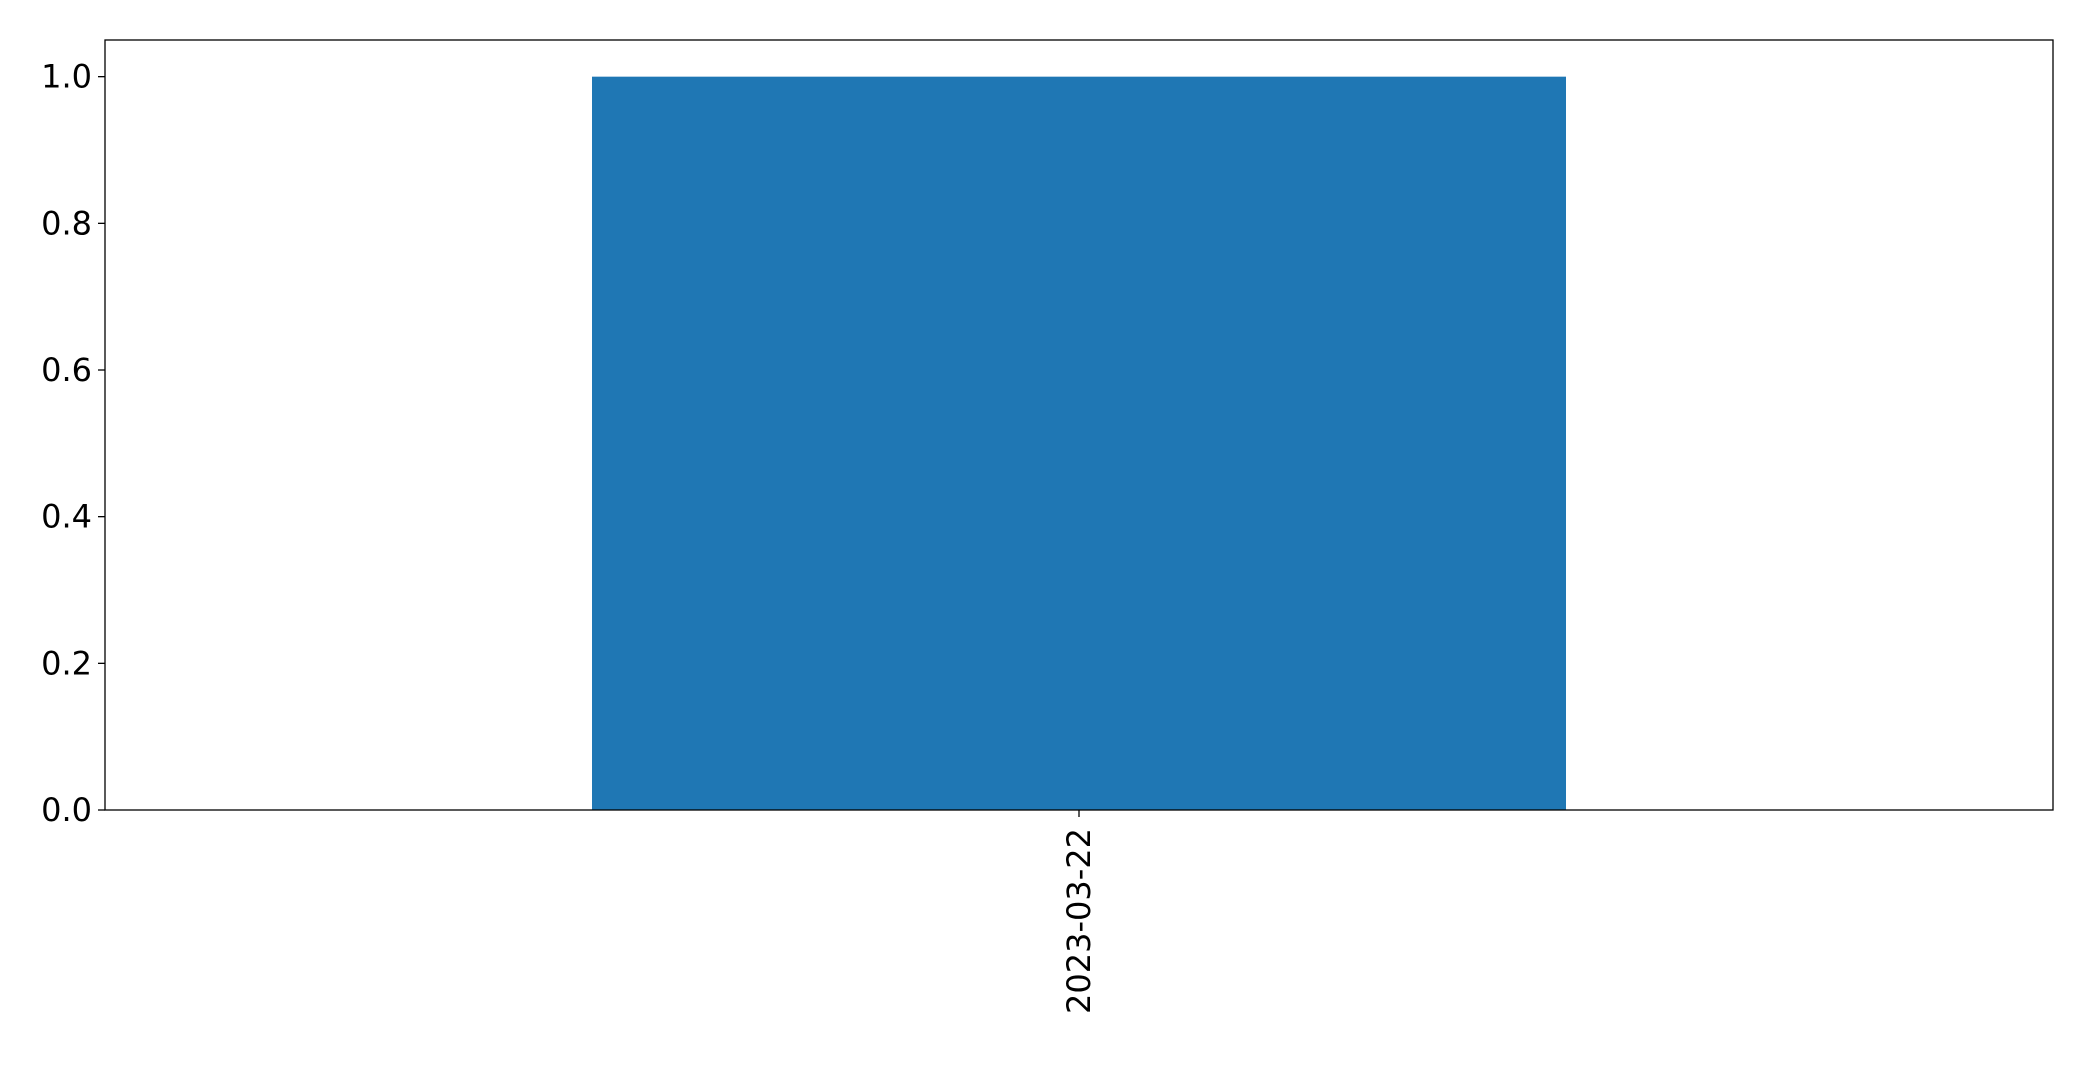 Image resolution: width=2082 pixels, height=1065 pixels. Describe the element at coordinates (66, 810) in the screenshot. I see `y-tick-label: 0.0` at that location.